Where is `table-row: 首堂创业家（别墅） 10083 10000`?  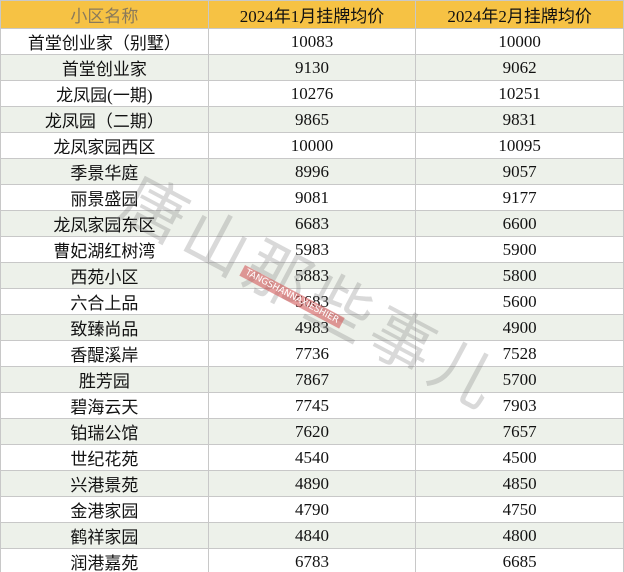 table-row: 首堂创业家（别墅） 10083 10000 is located at coordinates (312, 41).